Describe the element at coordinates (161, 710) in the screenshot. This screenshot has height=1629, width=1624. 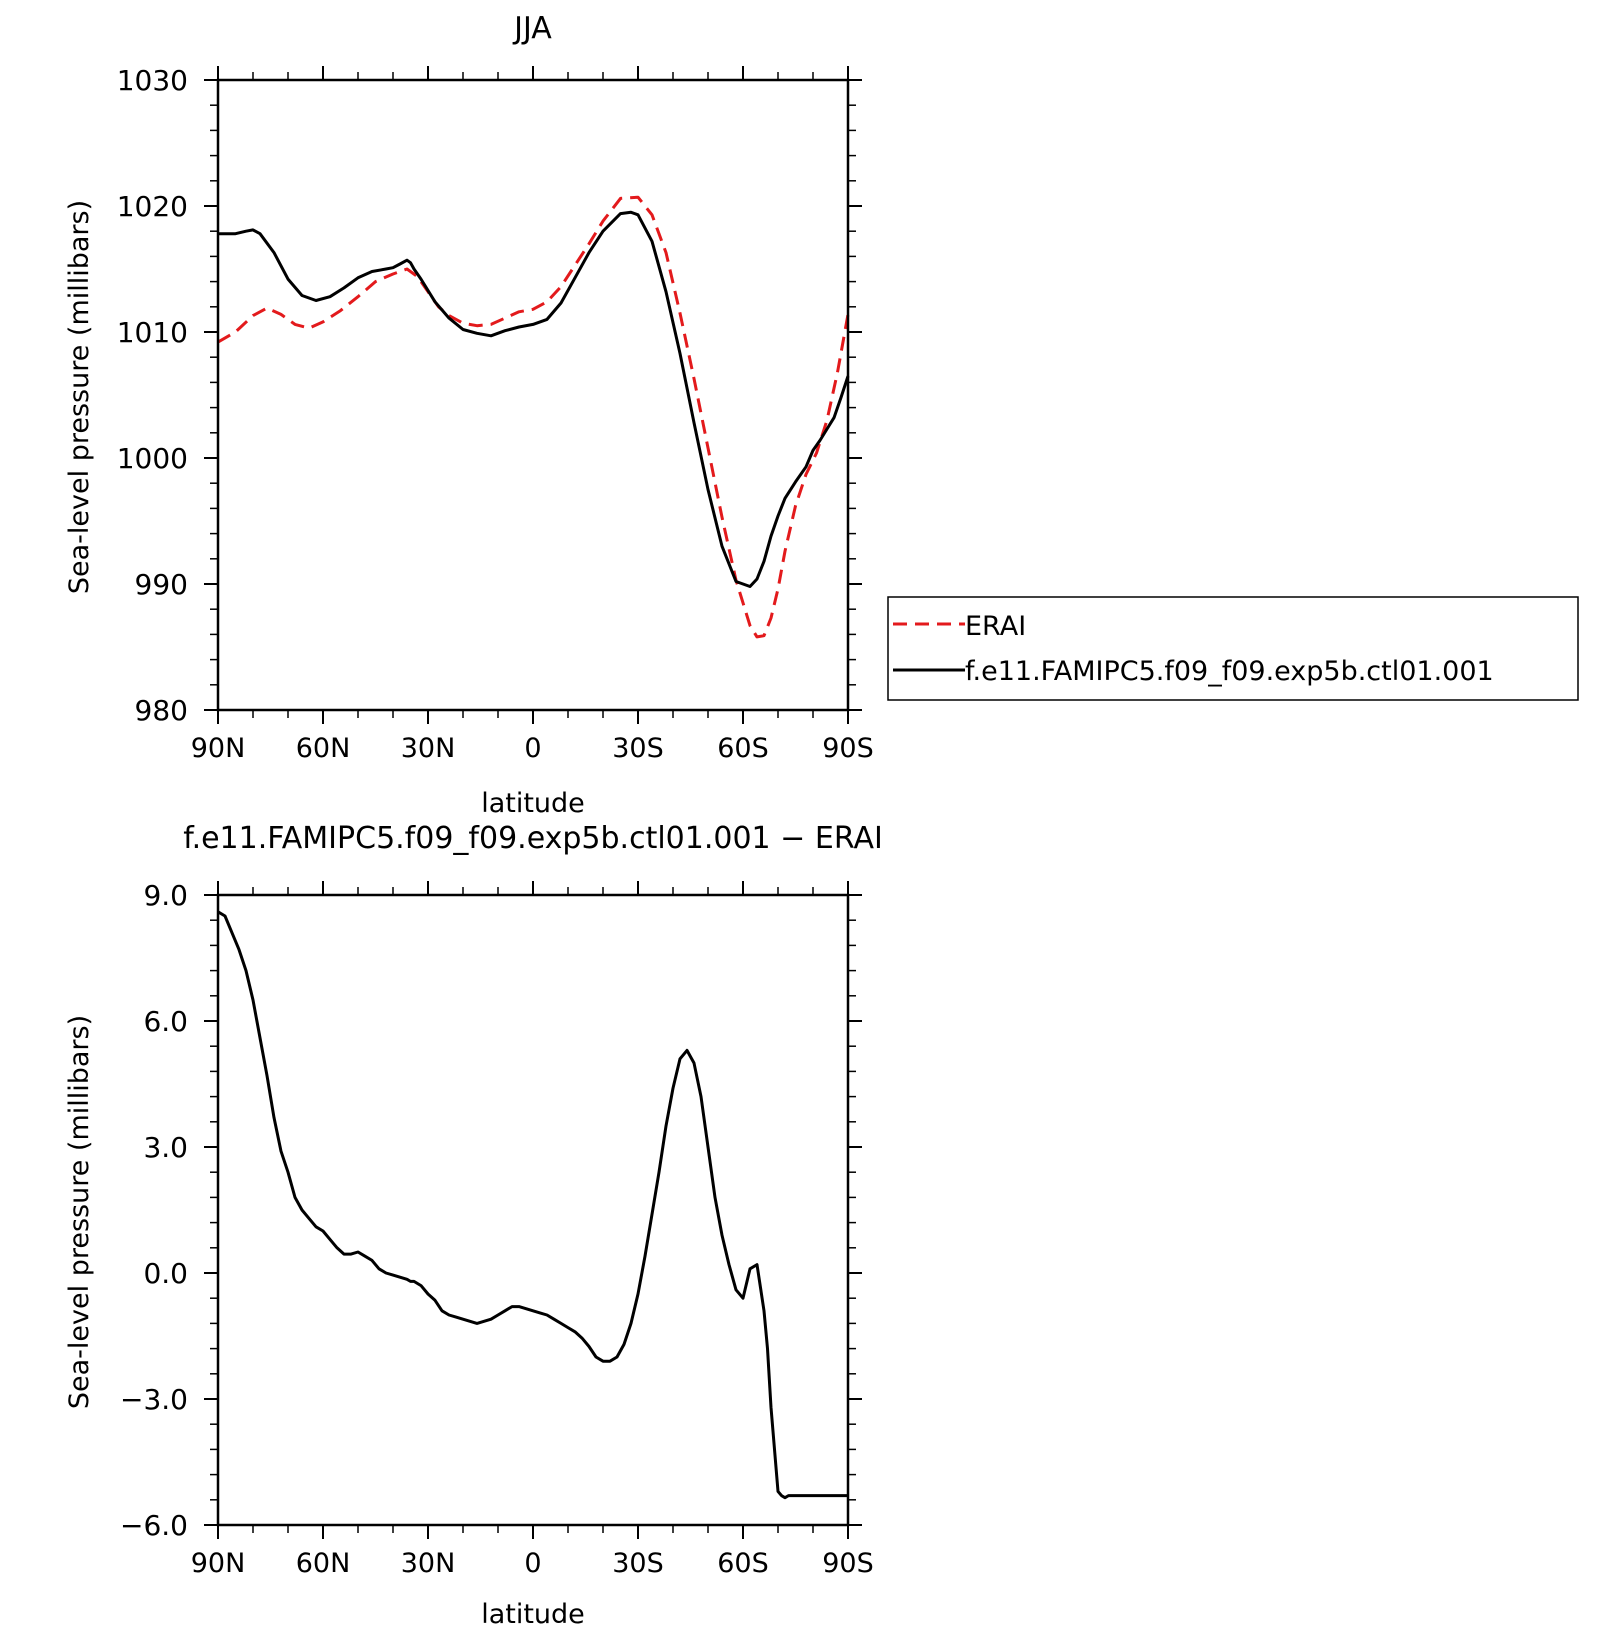
I see `top-y-tick-label: 980` at that location.